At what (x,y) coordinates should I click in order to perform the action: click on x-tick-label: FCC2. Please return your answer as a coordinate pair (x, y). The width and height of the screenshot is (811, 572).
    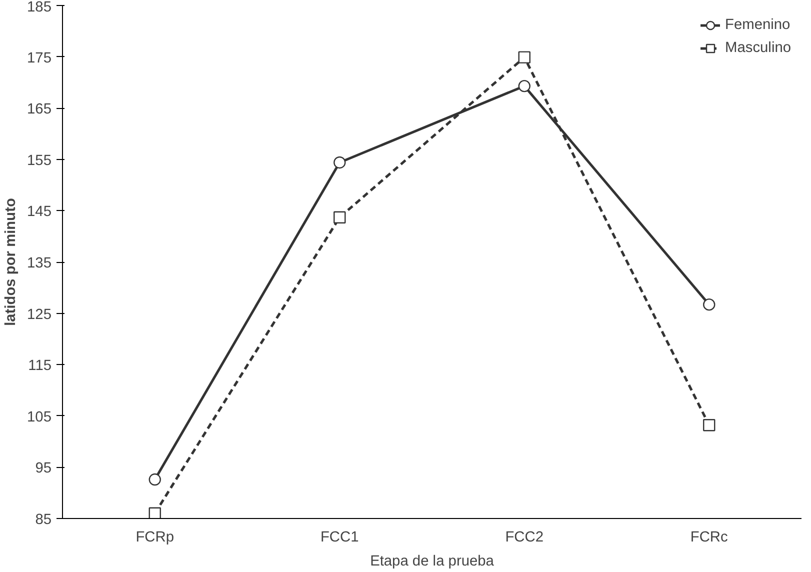
    Looking at the image, I should click on (524, 538).